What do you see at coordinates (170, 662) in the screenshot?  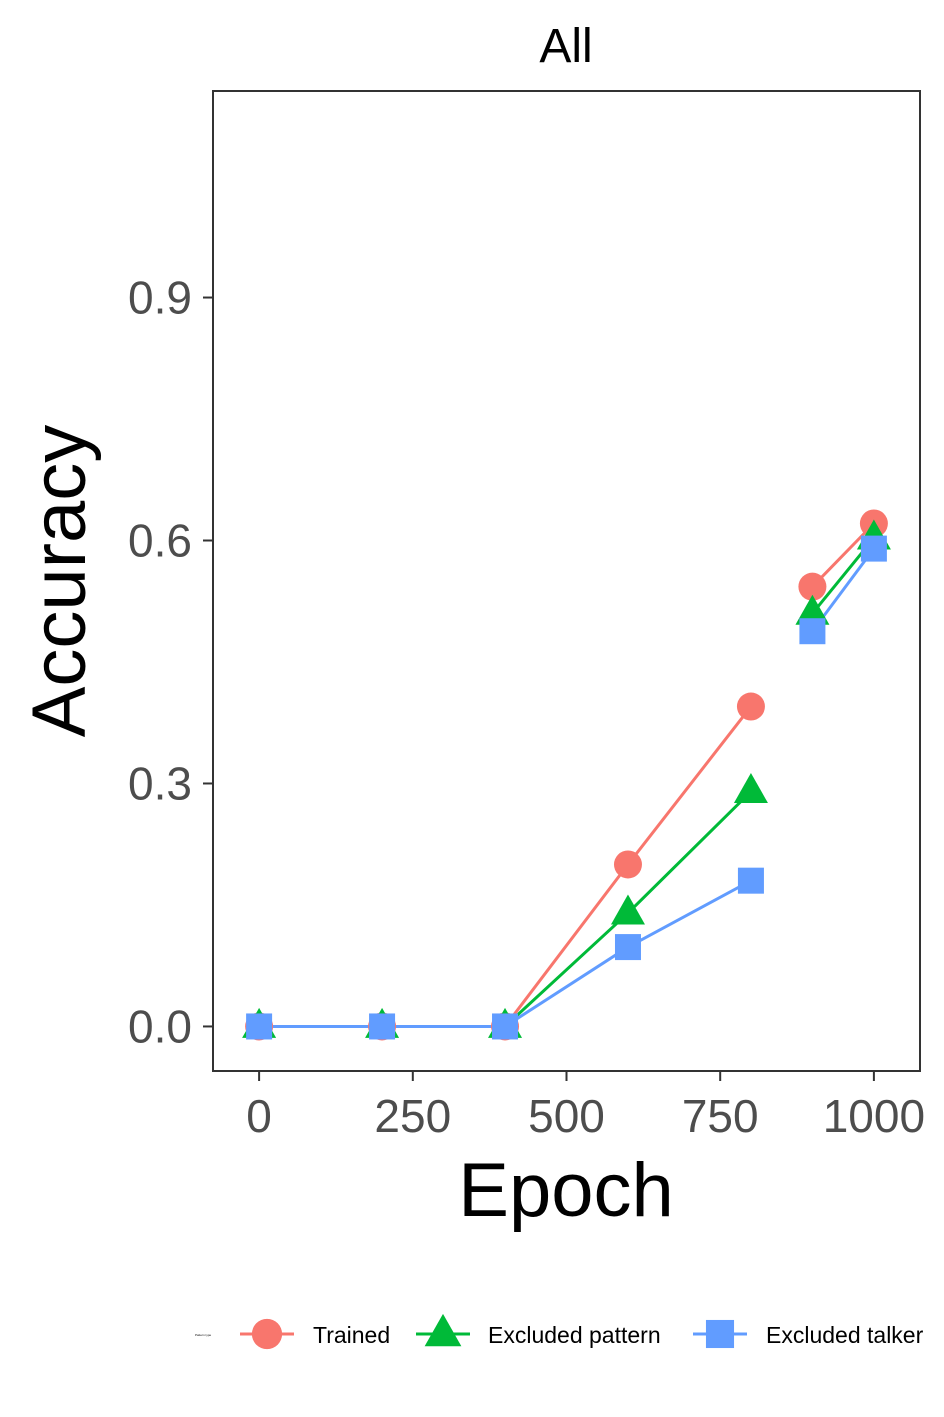 I see `y-axis: 0.0 0.3 0.6 0.9` at bounding box center [170, 662].